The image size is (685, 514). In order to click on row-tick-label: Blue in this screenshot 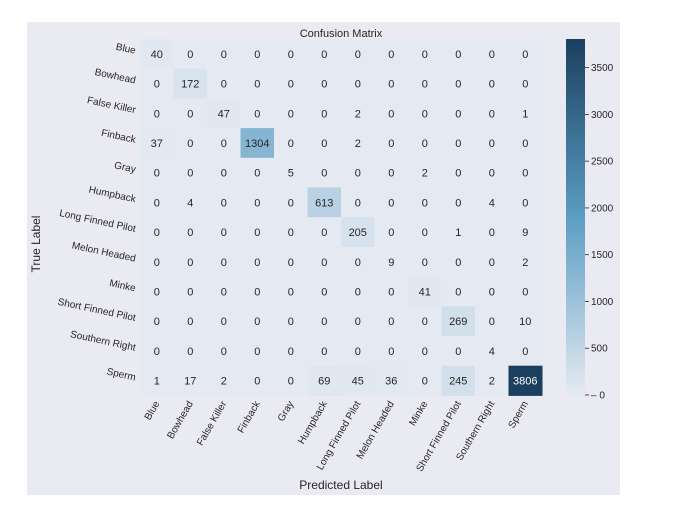, I will do `click(126, 49)`.